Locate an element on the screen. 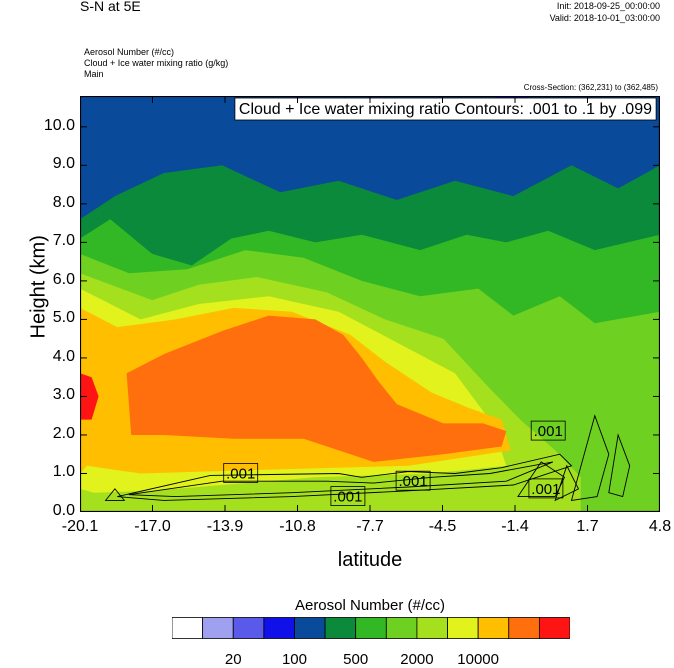  contour-label-1: .001 is located at coordinates (240, 474).